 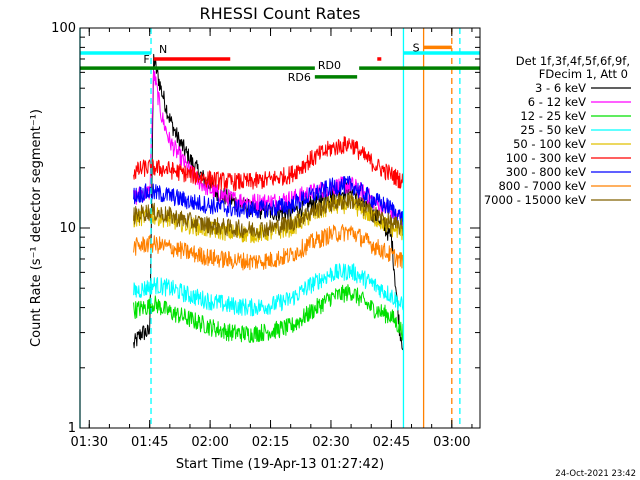 What do you see at coordinates (209, 442) in the screenshot?
I see `x-tick-label: 02:00` at bounding box center [209, 442].